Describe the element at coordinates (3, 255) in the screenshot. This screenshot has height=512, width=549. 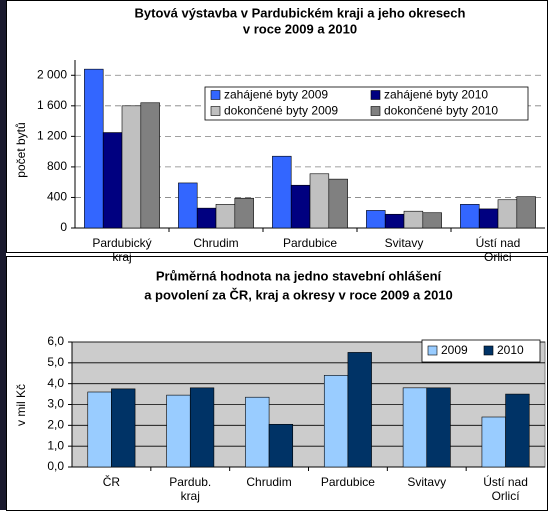
I see `left-edge` at that location.